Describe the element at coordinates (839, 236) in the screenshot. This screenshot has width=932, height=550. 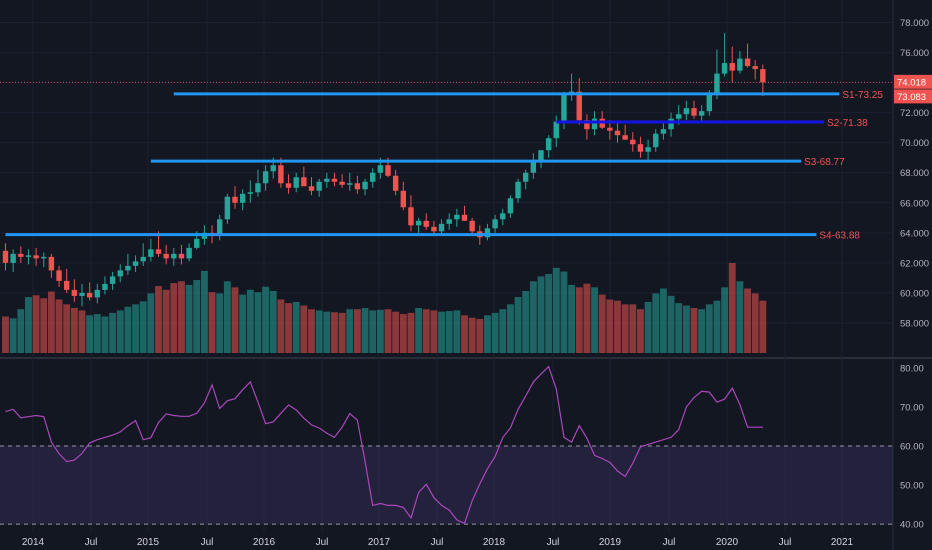
I see `support-label: S4-63.88` at that location.